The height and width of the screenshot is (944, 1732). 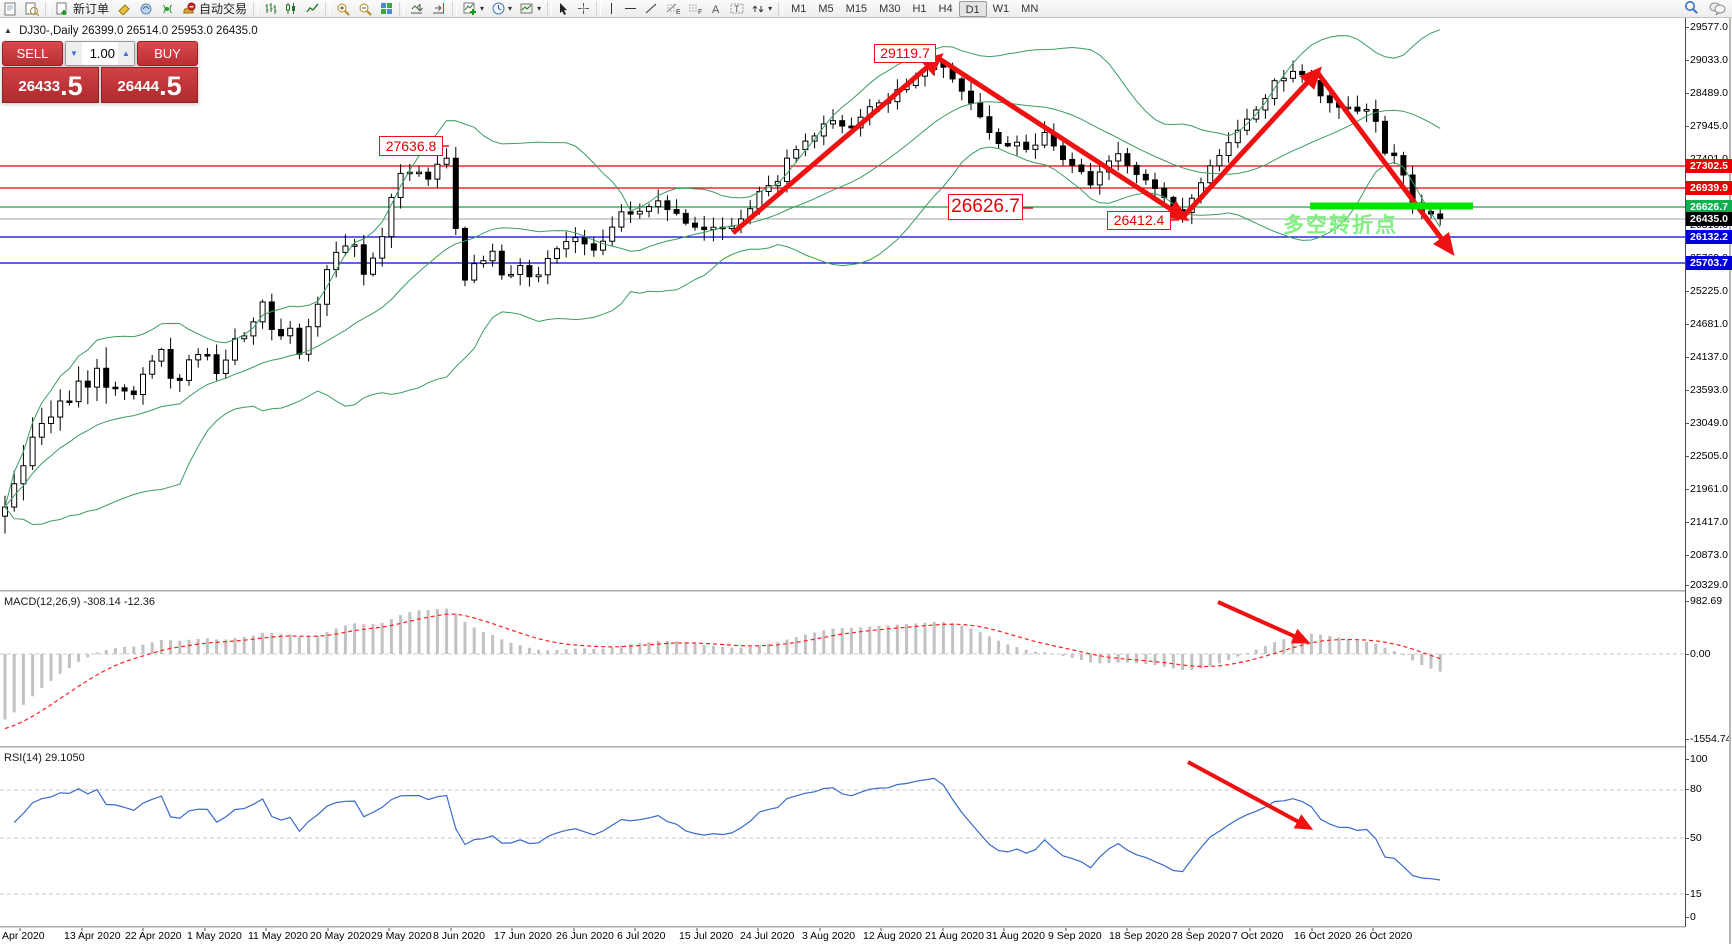 What do you see at coordinates (1708, 390) in the screenshot?
I see `price-tick: 23593.0` at bounding box center [1708, 390].